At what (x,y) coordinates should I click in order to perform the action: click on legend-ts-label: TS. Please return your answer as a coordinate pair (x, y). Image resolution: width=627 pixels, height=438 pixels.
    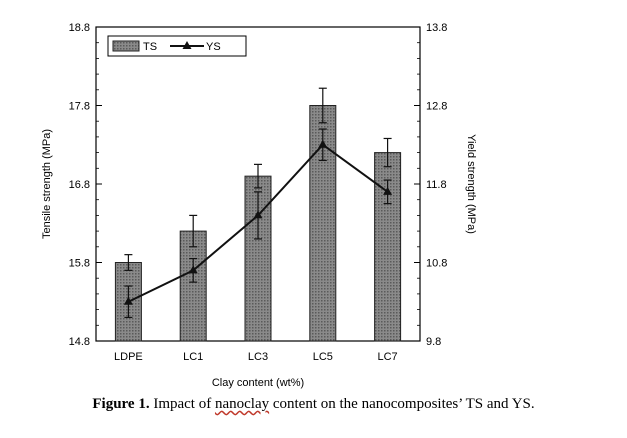
    Looking at the image, I should click on (150, 47).